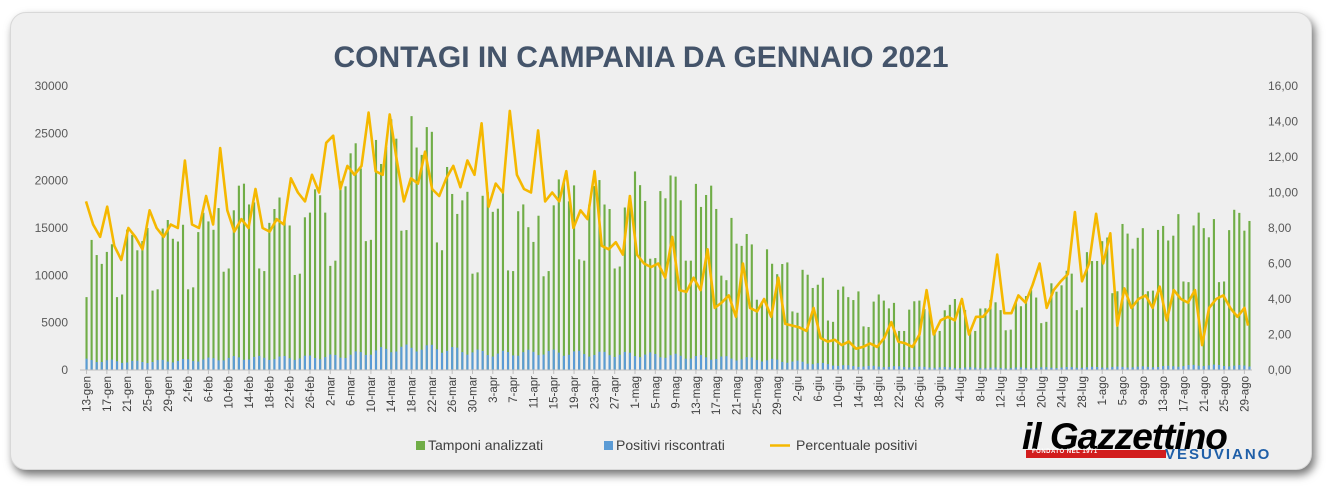 The image size is (1342, 498). What do you see at coordinates (169, 394) in the screenshot?
I see `x-tick-label: 29-gen` at bounding box center [169, 394].